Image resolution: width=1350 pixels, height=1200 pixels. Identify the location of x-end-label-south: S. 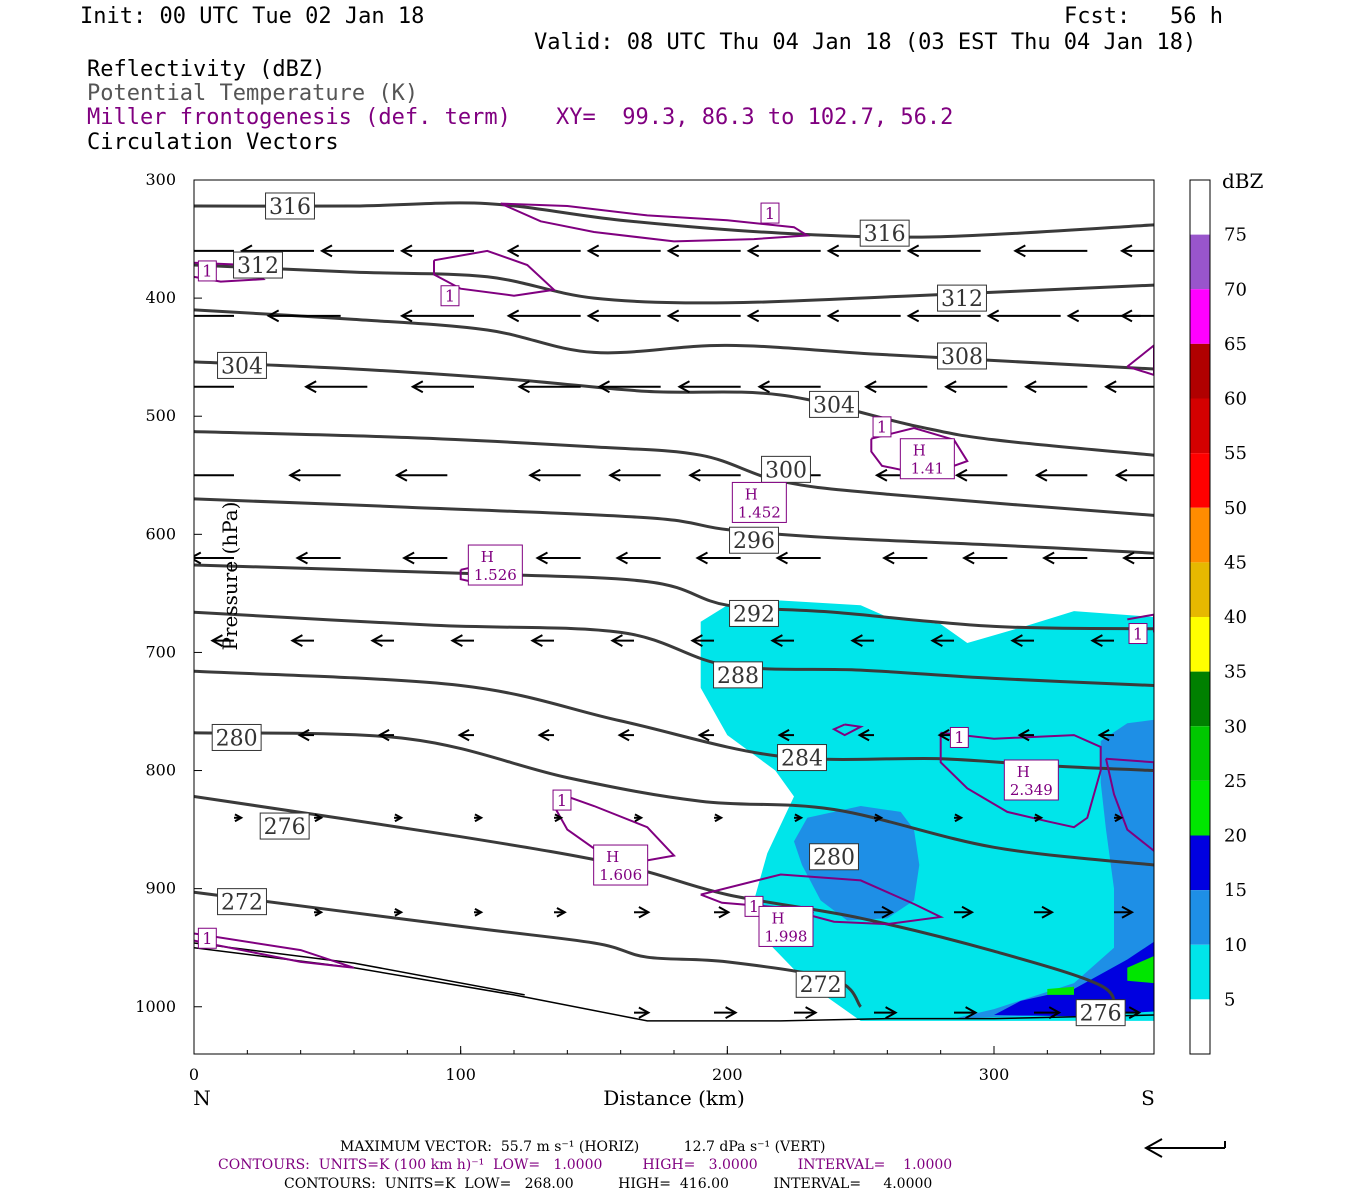
(1148, 1098).